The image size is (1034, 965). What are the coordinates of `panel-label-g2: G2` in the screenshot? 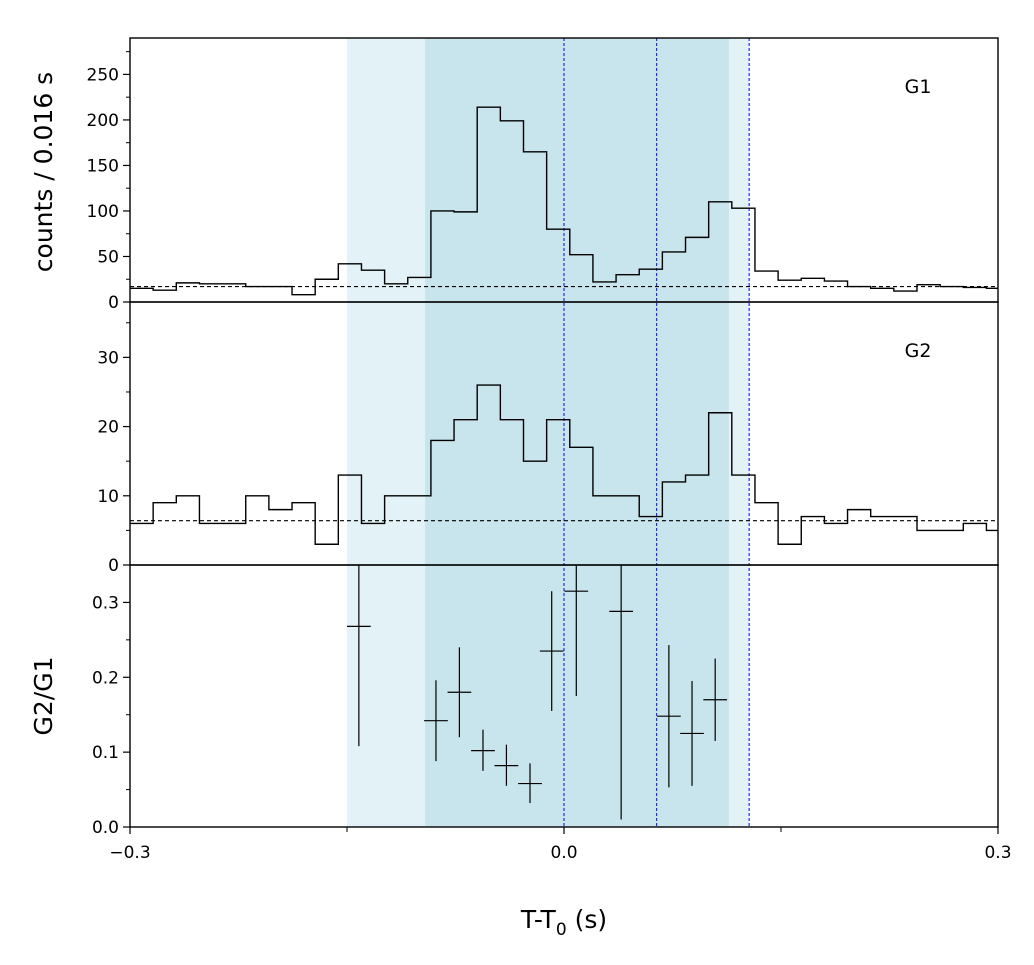 It's located at (918, 351).